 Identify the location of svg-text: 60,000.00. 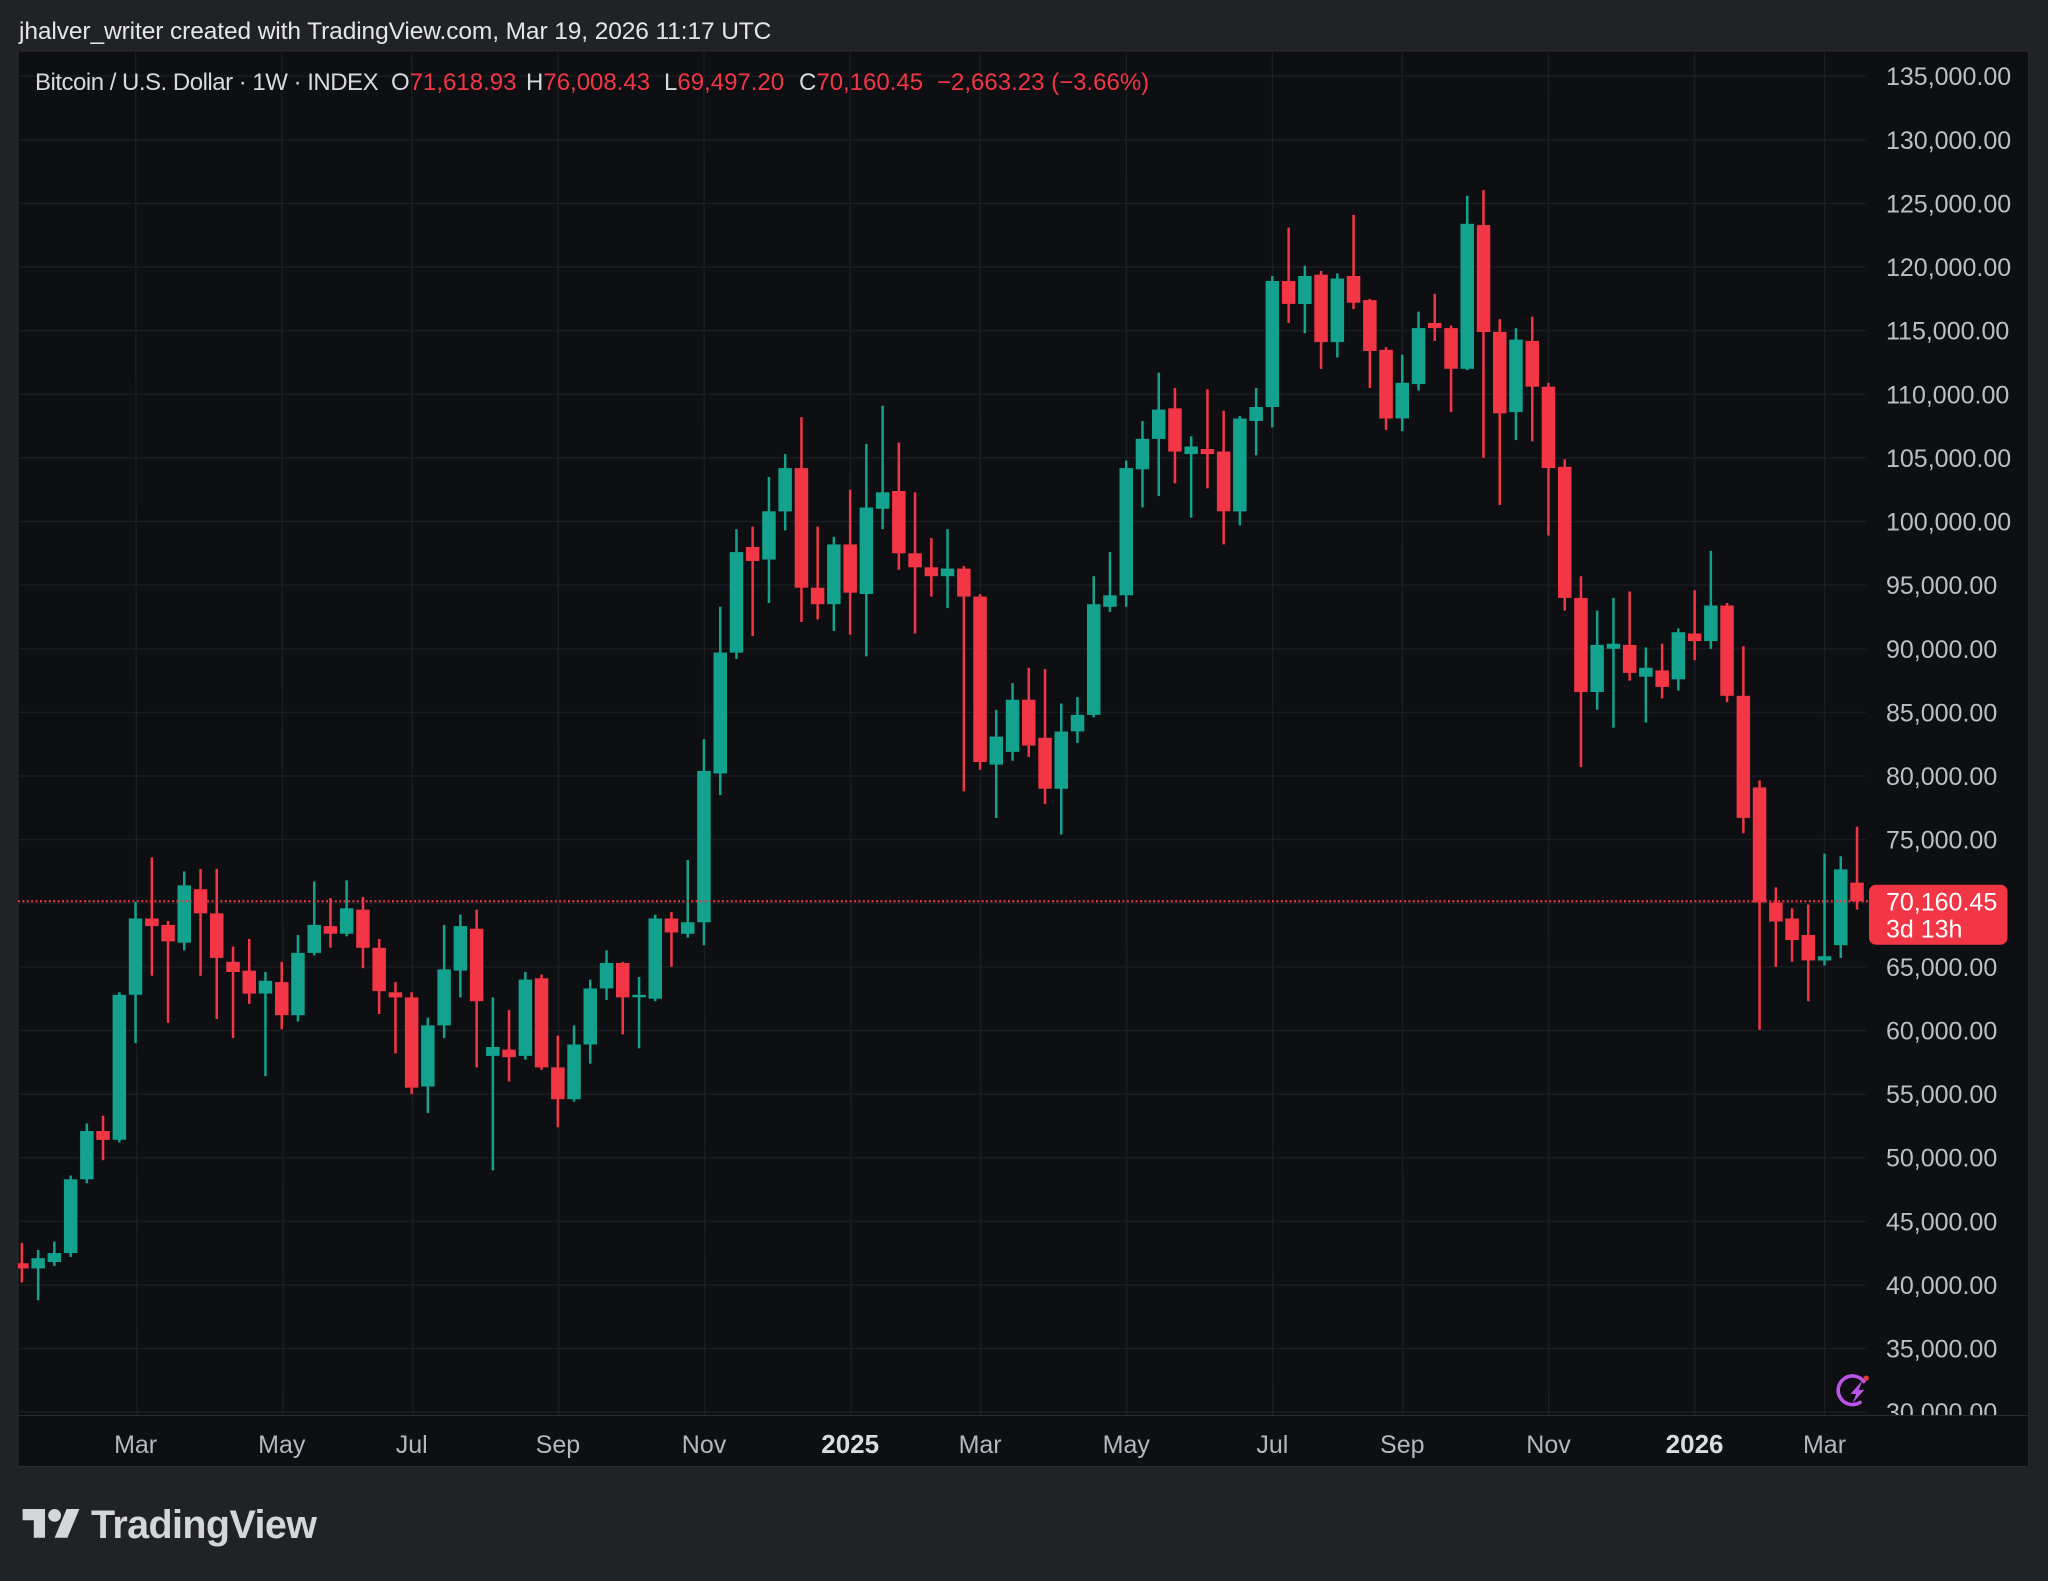
(1941, 1032).